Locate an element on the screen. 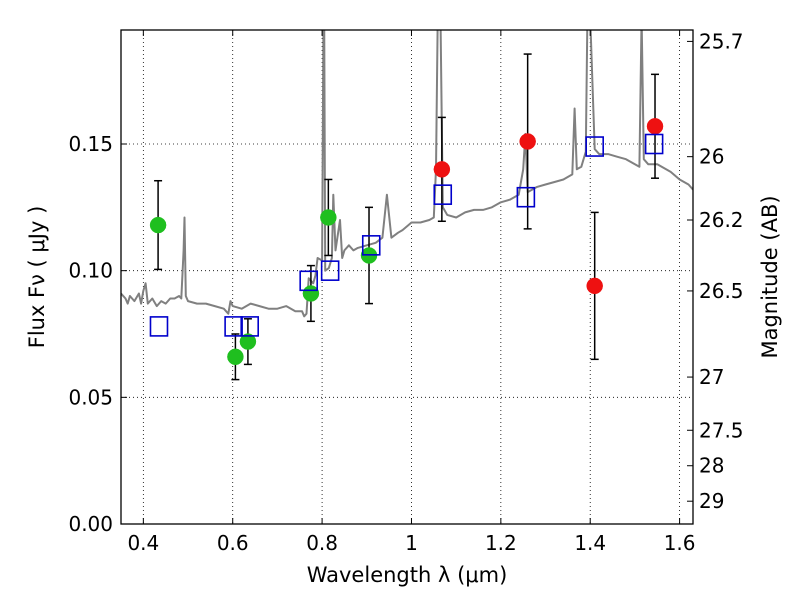  y-tick-label: 0.05 is located at coordinates (90, 397).